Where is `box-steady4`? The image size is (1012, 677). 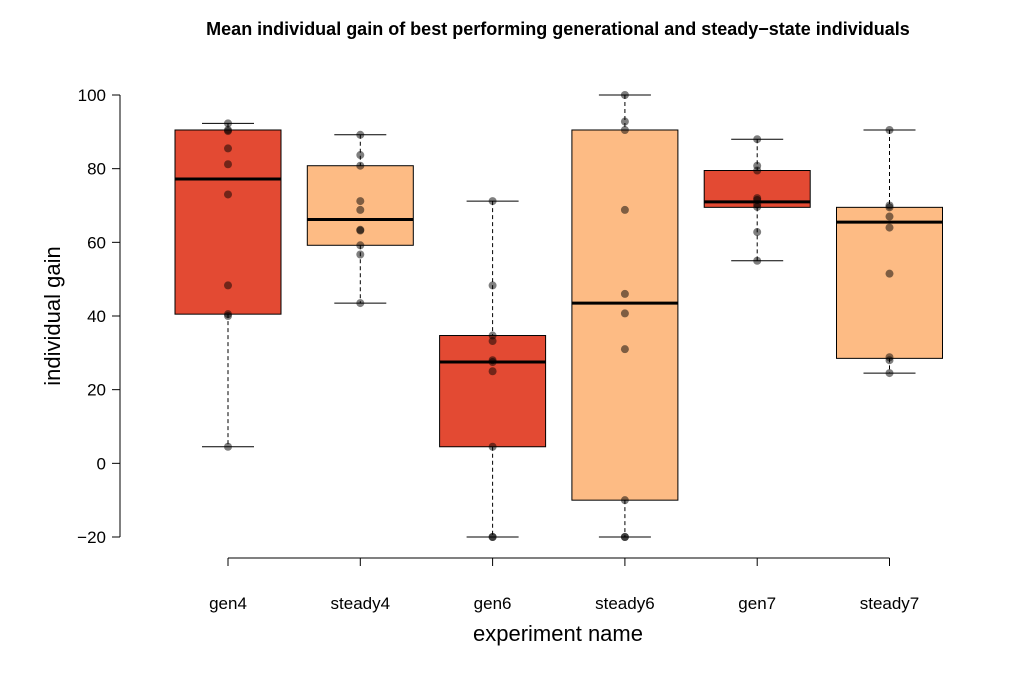 box-steady4 is located at coordinates (360, 219).